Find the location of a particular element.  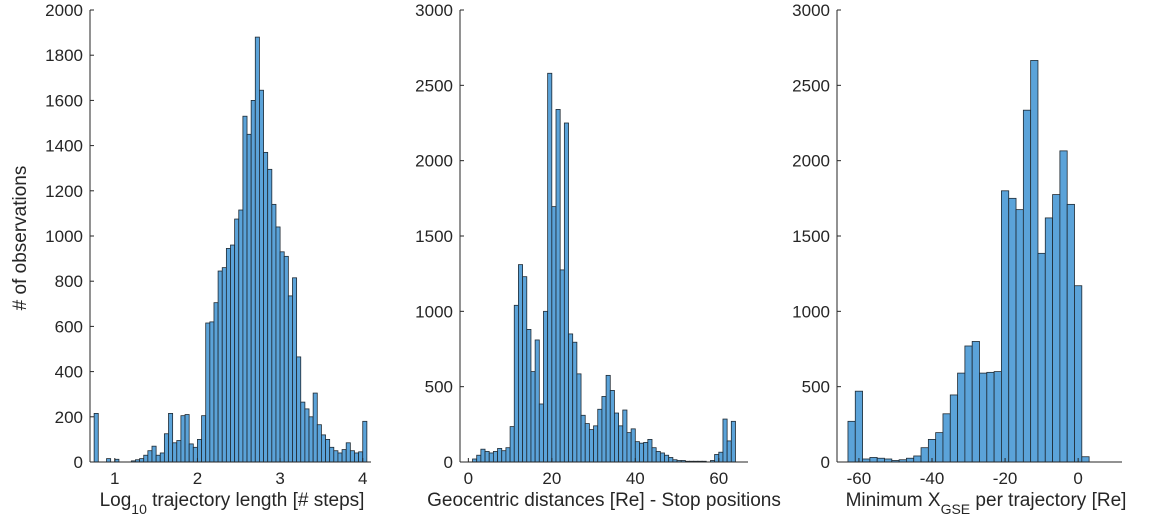

panel3-x-tick-label: -60 is located at coordinates (859, 478).